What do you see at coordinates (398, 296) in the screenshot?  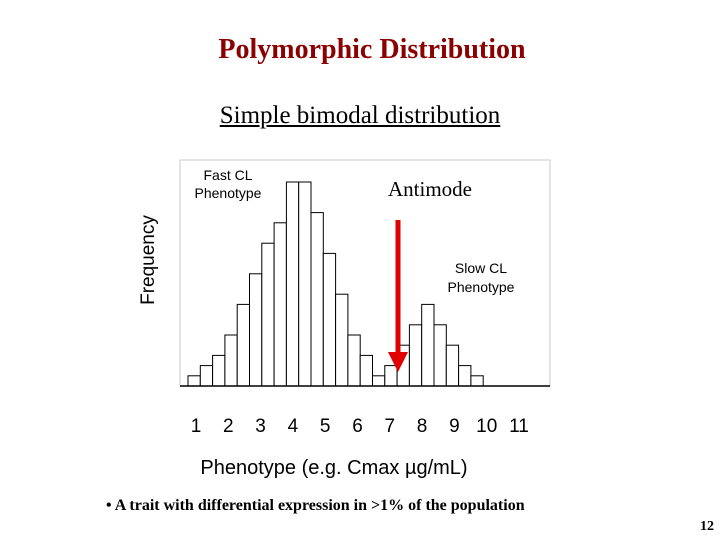 I see `antimode-arrow` at bounding box center [398, 296].